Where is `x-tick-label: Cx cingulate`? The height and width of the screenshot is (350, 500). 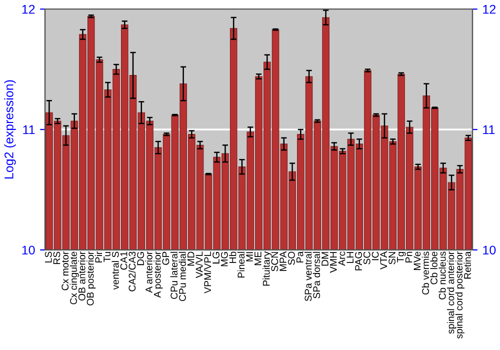 x-tick-label: Cx cingulate is located at coordinates (74, 278).